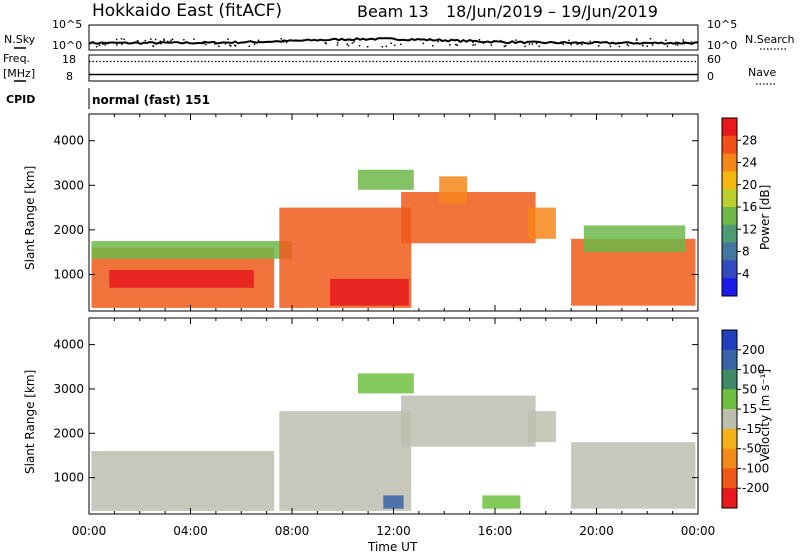 This screenshot has width=800, height=554. I want to click on colorbar-tick-label: -200, so click(755, 488).